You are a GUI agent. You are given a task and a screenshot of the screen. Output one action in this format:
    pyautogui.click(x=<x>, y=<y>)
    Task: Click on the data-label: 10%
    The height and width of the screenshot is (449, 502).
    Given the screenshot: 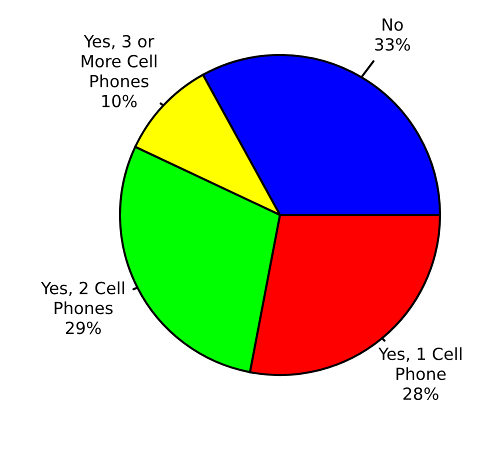 What is the action you would take?
    pyautogui.click(x=119, y=101)
    